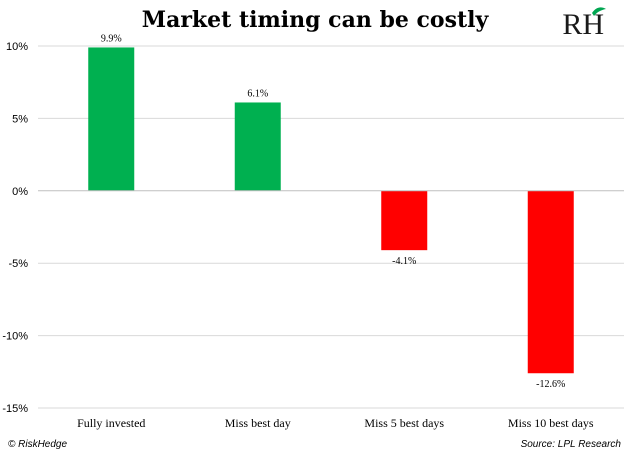 The image size is (630, 454). I want to click on data-label: -4.1%, so click(404, 261).